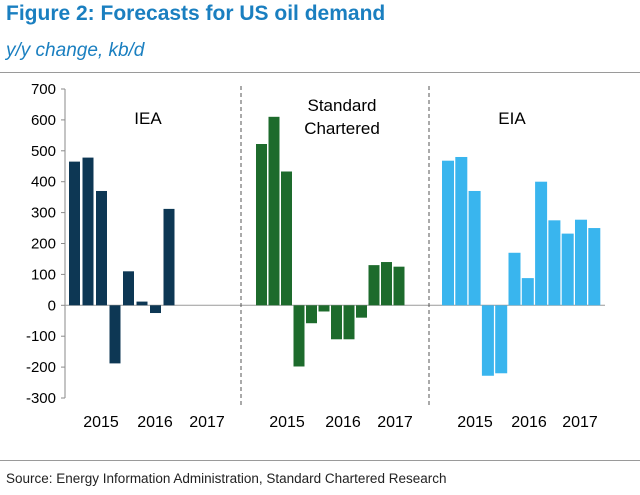 The width and height of the screenshot is (640, 495). Describe the element at coordinates (43, 120) in the screenshot. I see `y-tick-label: 600` at that location.